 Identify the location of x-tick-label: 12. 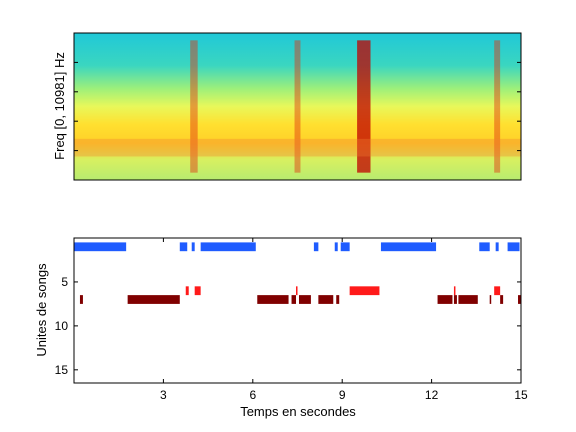
(432, 395).